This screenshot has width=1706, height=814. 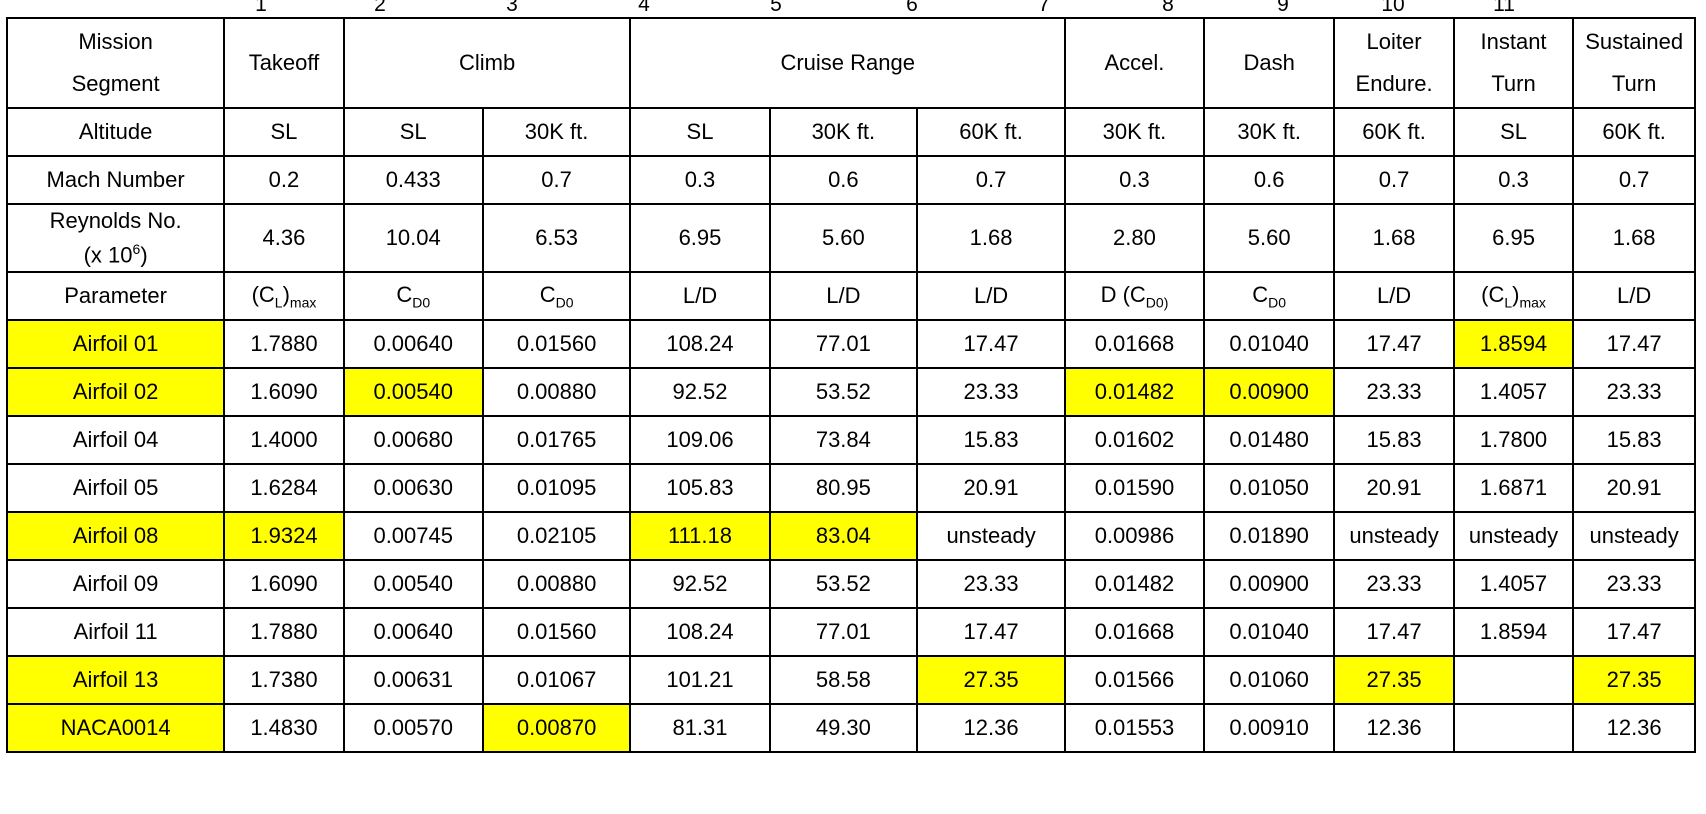 I want to click on column-number: 4, so click(x=644, y=7).